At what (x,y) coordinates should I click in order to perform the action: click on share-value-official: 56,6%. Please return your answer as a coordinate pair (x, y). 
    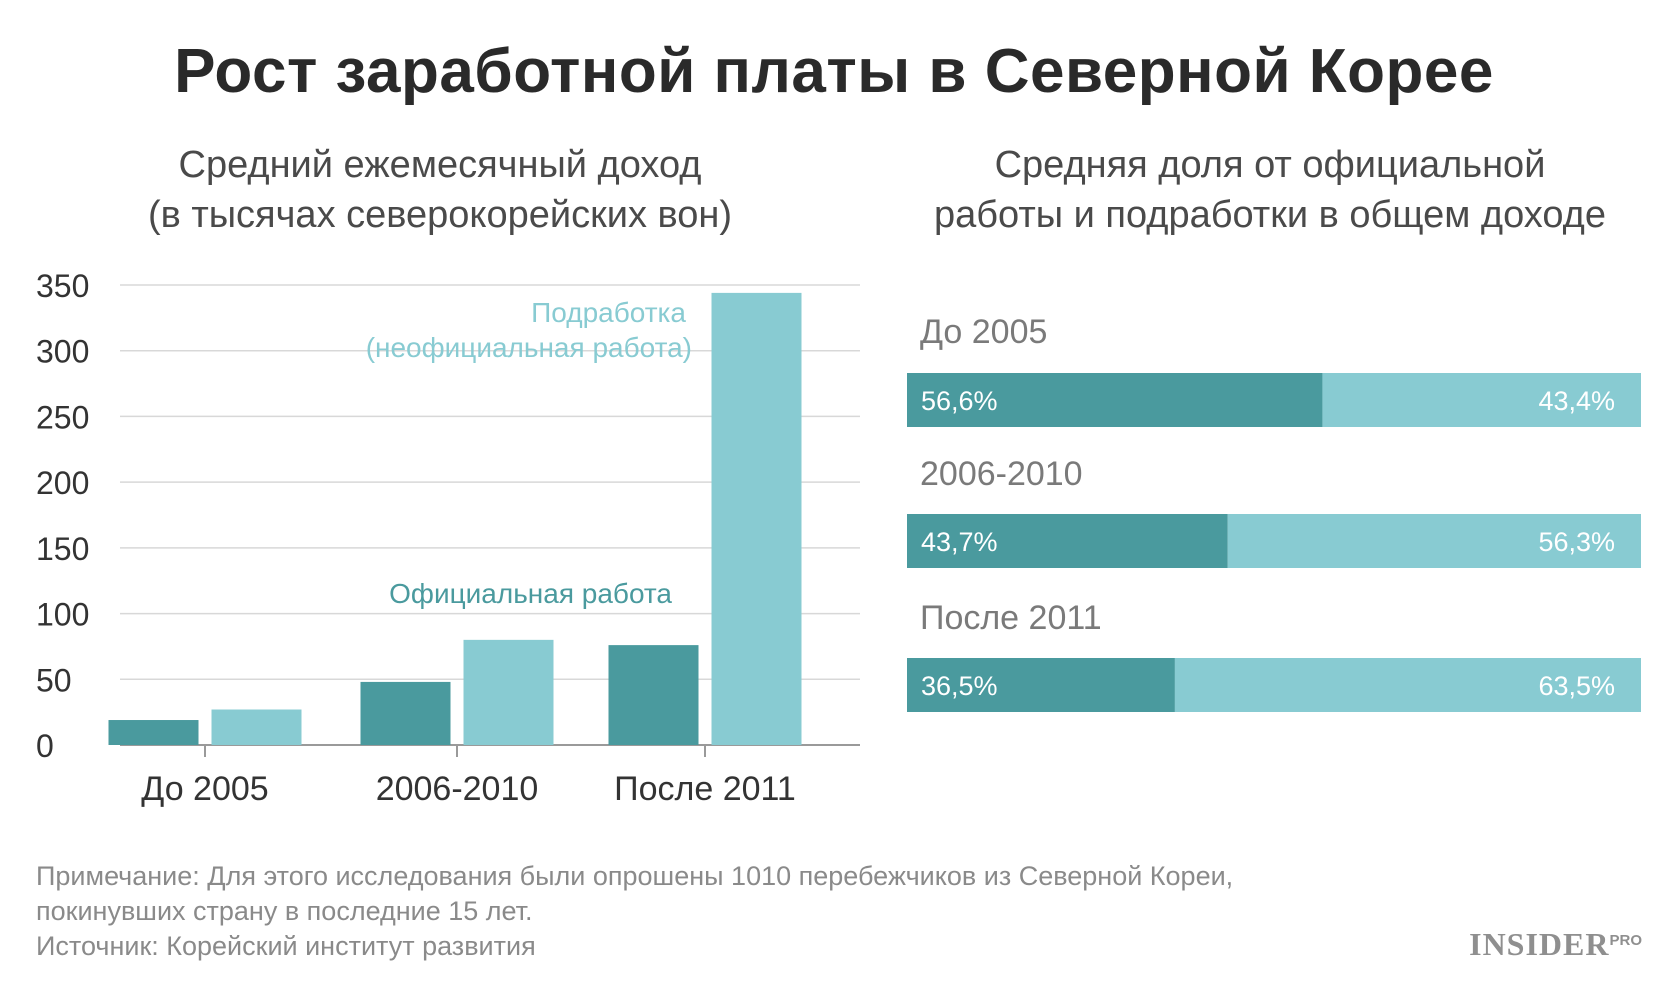
    Looking at the image, I should click on (959, 401).